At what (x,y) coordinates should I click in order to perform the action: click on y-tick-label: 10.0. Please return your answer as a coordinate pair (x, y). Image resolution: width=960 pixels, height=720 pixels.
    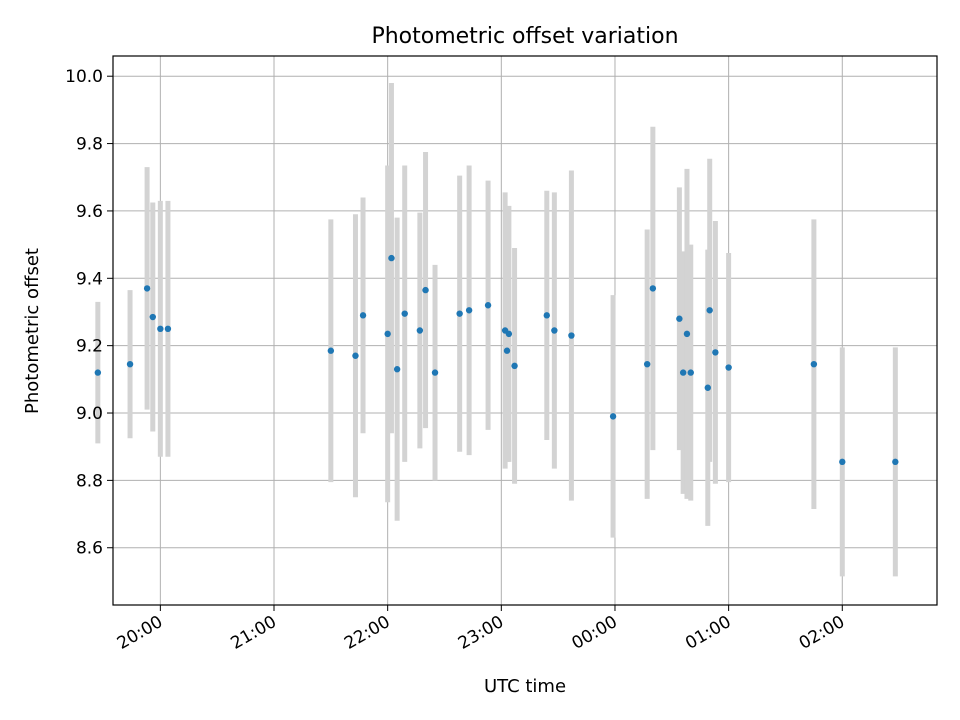
    Looking at the image, I should click on (84, 77).